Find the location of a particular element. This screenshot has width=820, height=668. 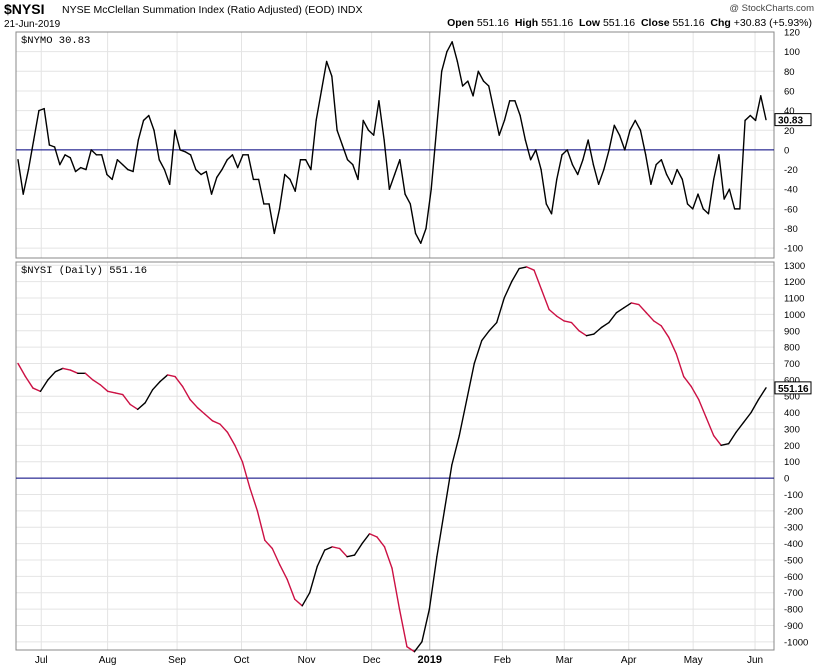

y-tick-label: -600 is located at coordinates (793, 577).